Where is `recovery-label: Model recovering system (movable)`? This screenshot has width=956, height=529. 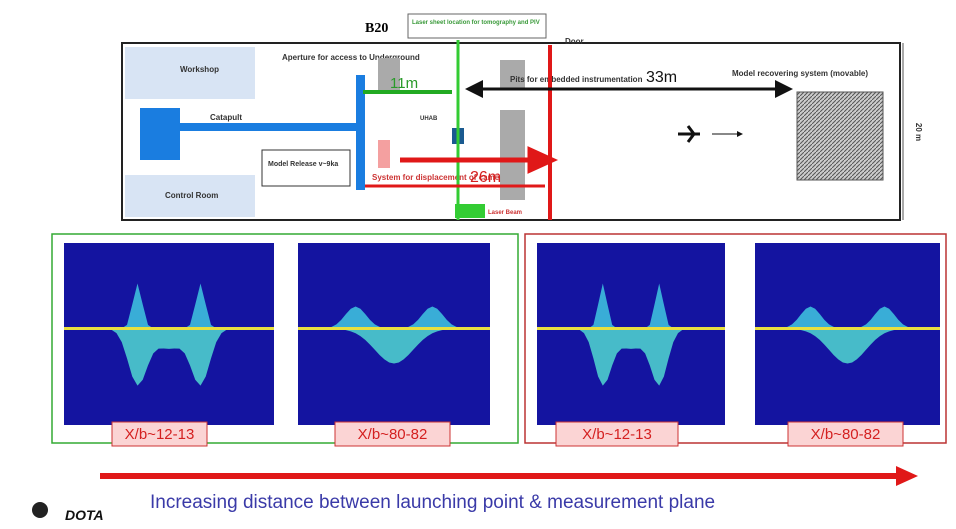
recovery-label: Model recovering system (movable) is located at coordinates (800, 73).